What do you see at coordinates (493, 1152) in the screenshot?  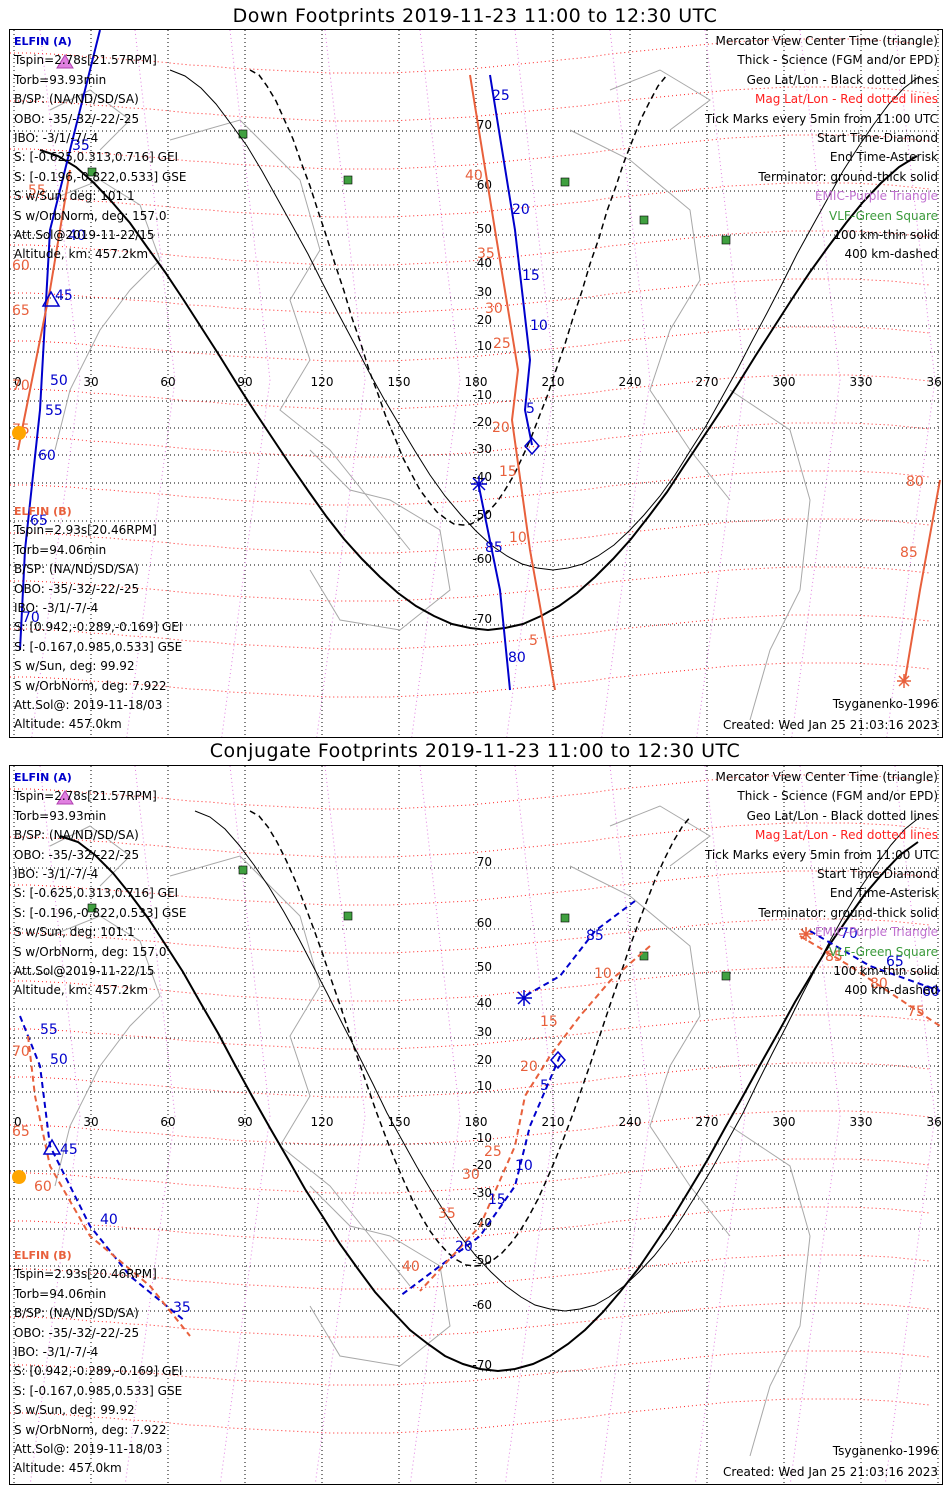 I see `elfin-b-tick-label: 25` at bounding box center [493, 1152].